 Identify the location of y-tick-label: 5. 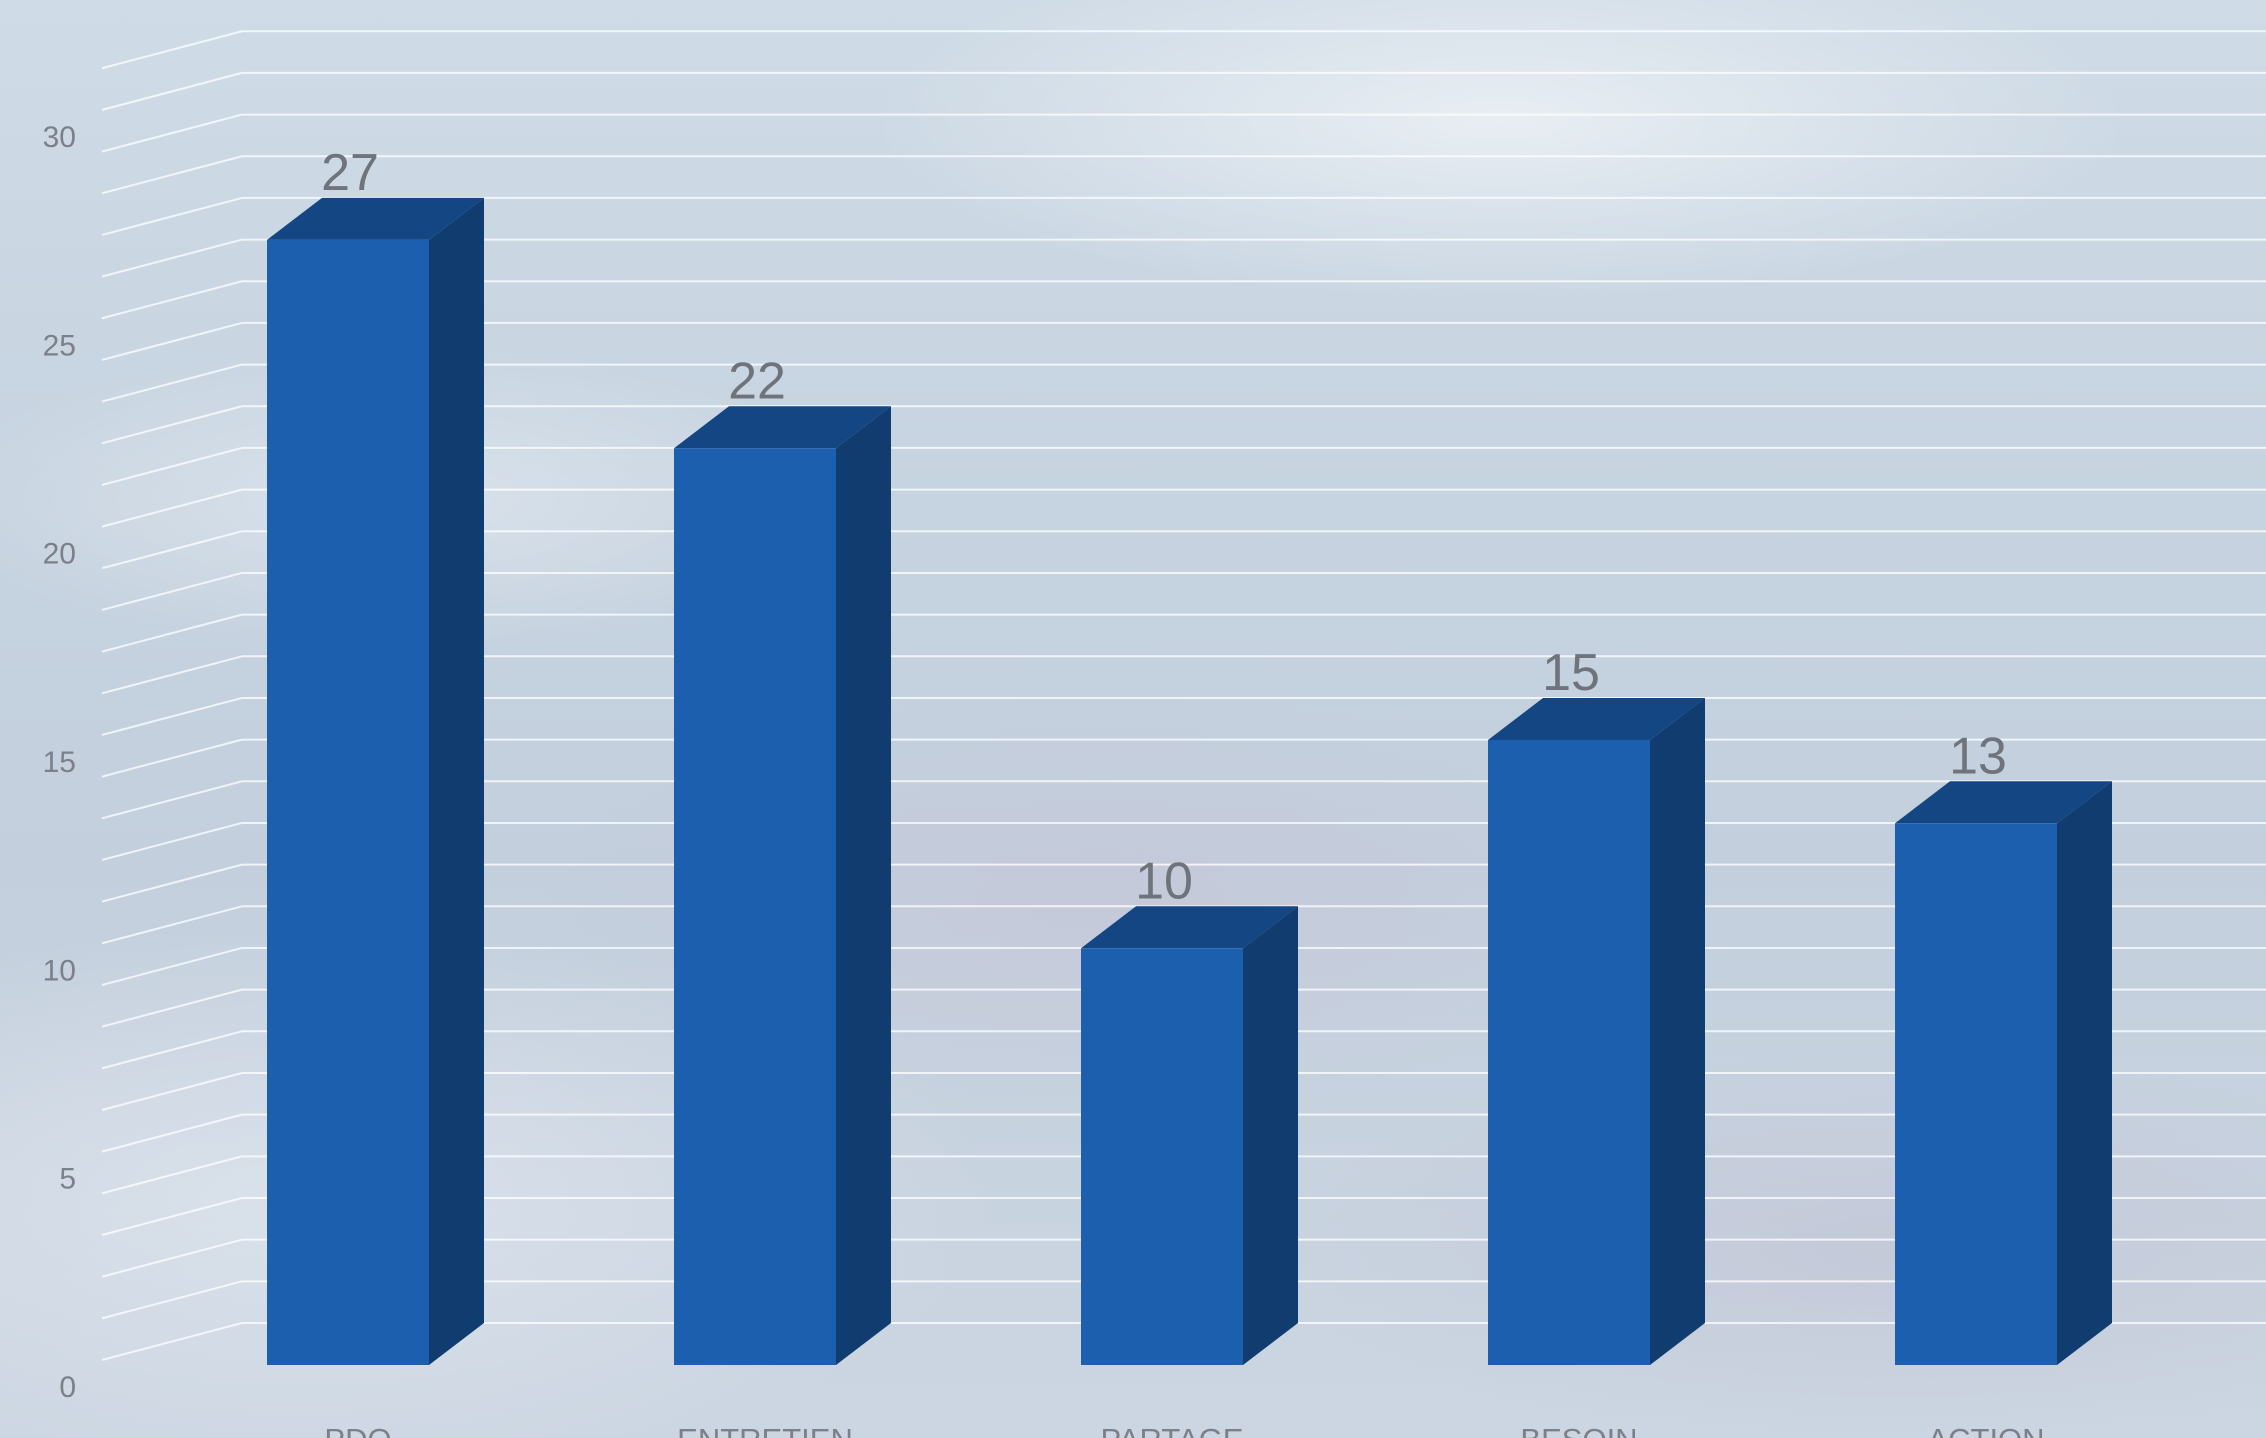
(67, 1179).